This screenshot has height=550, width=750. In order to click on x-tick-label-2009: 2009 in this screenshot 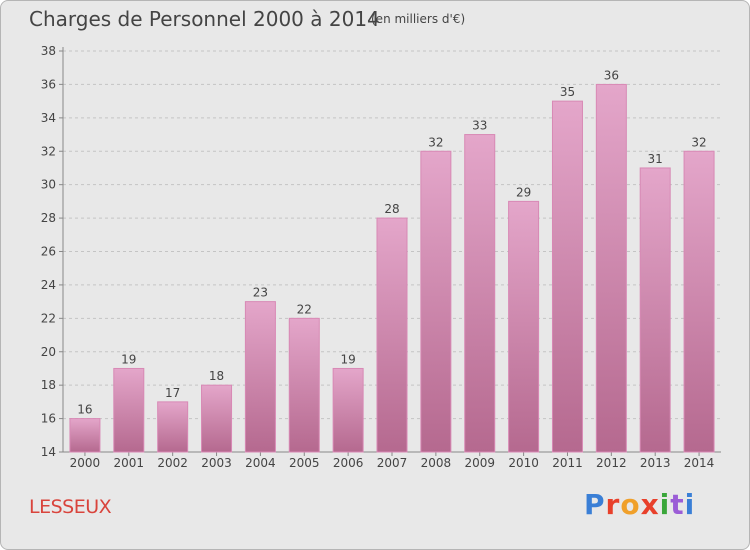, I will do `click(479, 463)`.